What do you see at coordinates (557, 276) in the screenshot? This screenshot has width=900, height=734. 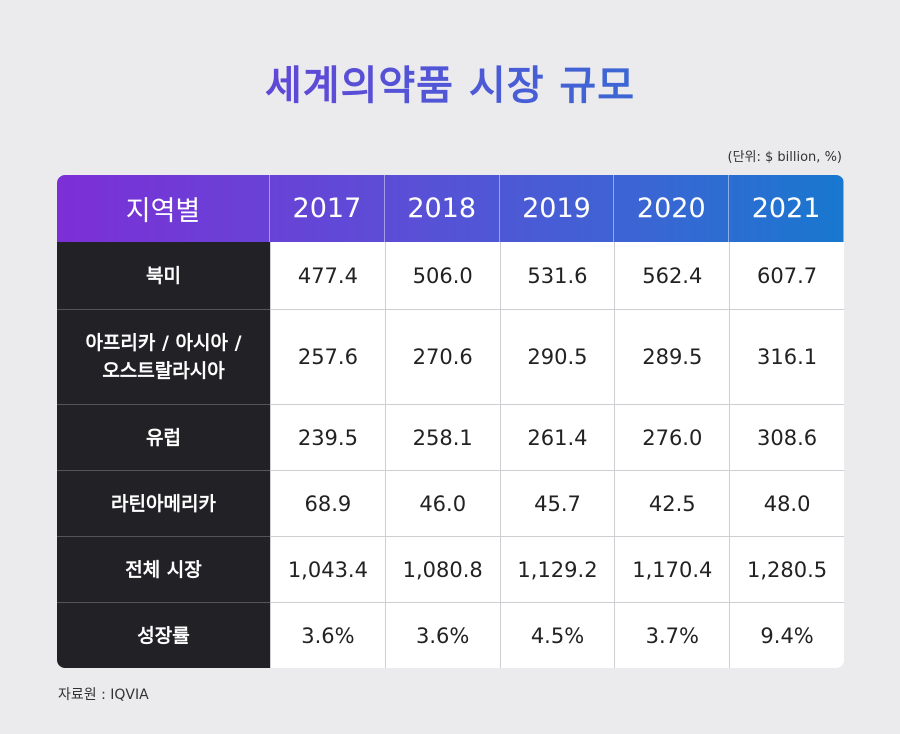 I see `table-cell: 531.6` at bounding box center [557, 276].